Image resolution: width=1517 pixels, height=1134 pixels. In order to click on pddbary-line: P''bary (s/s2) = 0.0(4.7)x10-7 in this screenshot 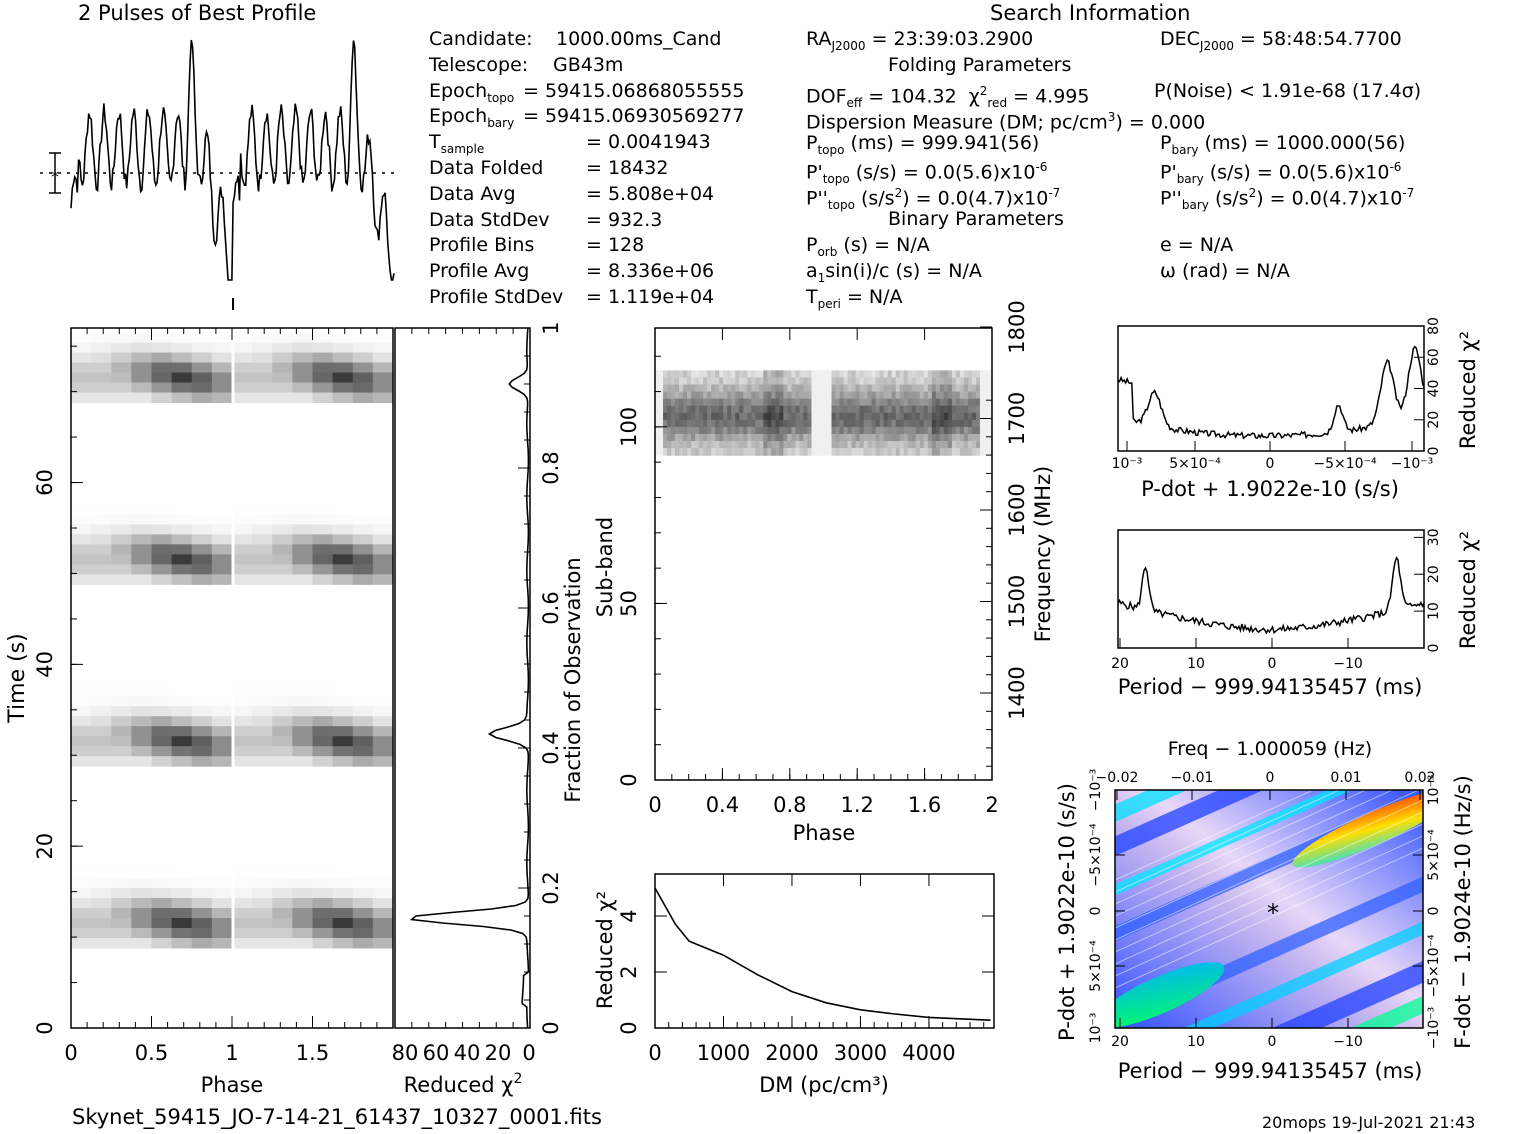, I will do `click(1287, 199)`.